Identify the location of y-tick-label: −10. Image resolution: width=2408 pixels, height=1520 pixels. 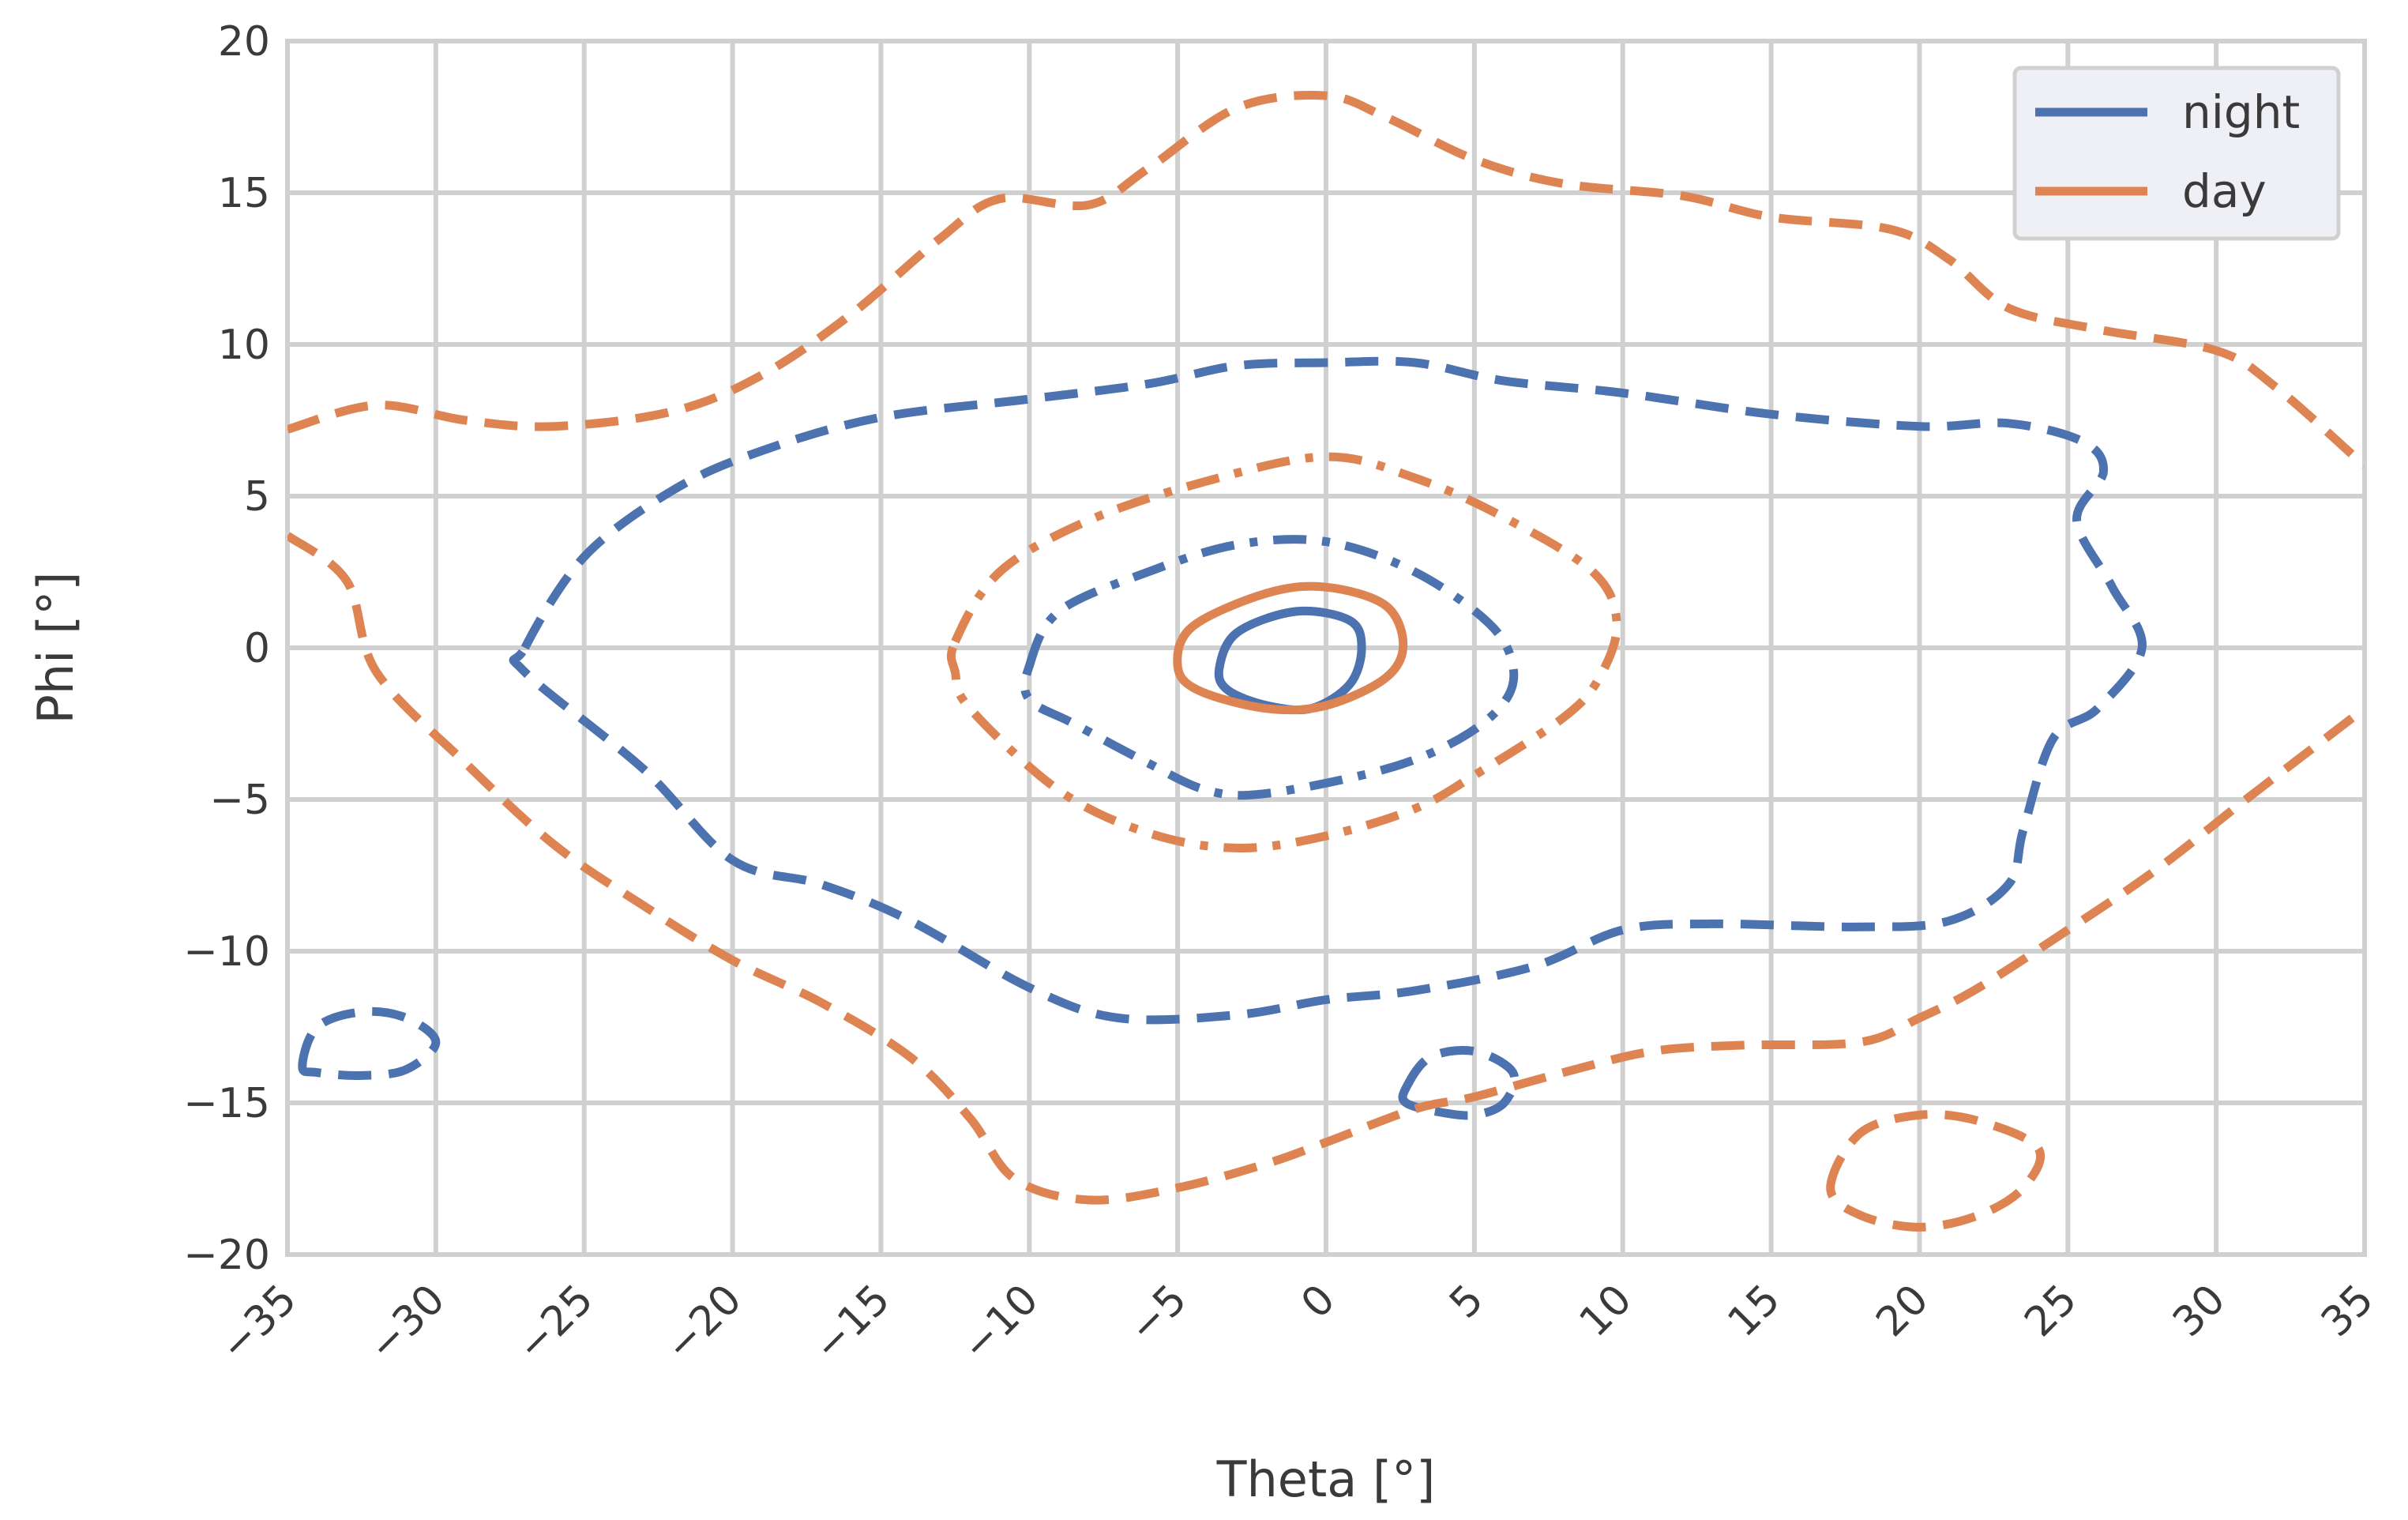
(226, 952).